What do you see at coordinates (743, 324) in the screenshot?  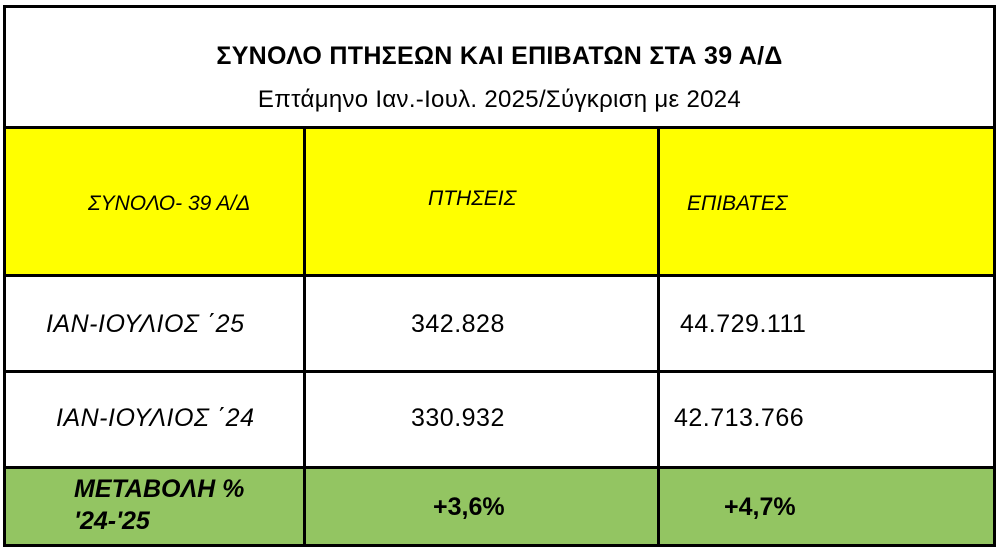 I see `passengers-2025: 44.729.111` at bounding box center [743, 324].